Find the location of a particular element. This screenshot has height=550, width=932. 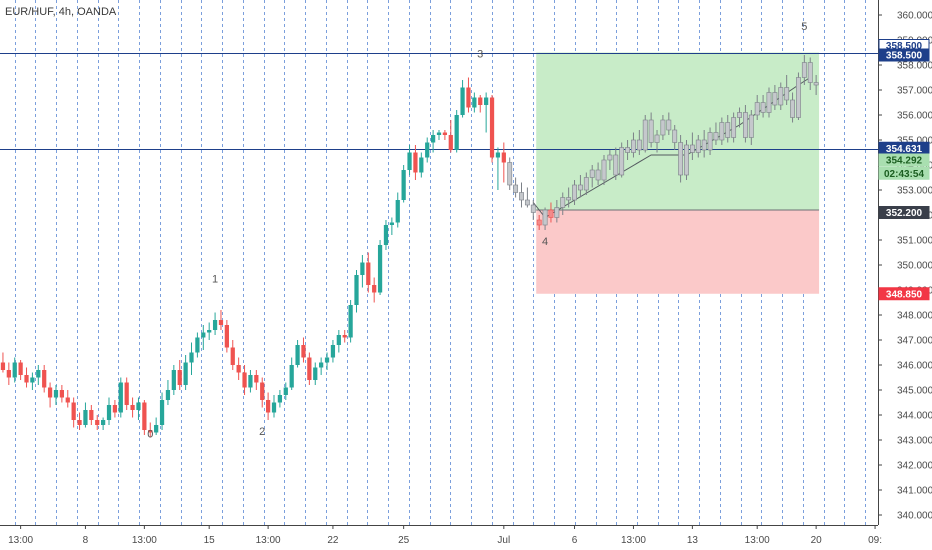

price-tag-label: 358.500 is located at coordinates (904, 56).